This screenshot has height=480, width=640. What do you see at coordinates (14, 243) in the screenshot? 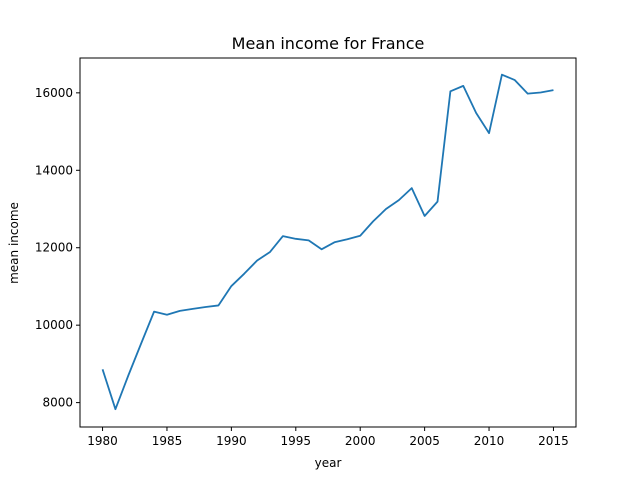
I see `y-axis-label: mean income` at bounding box center [14, 243].